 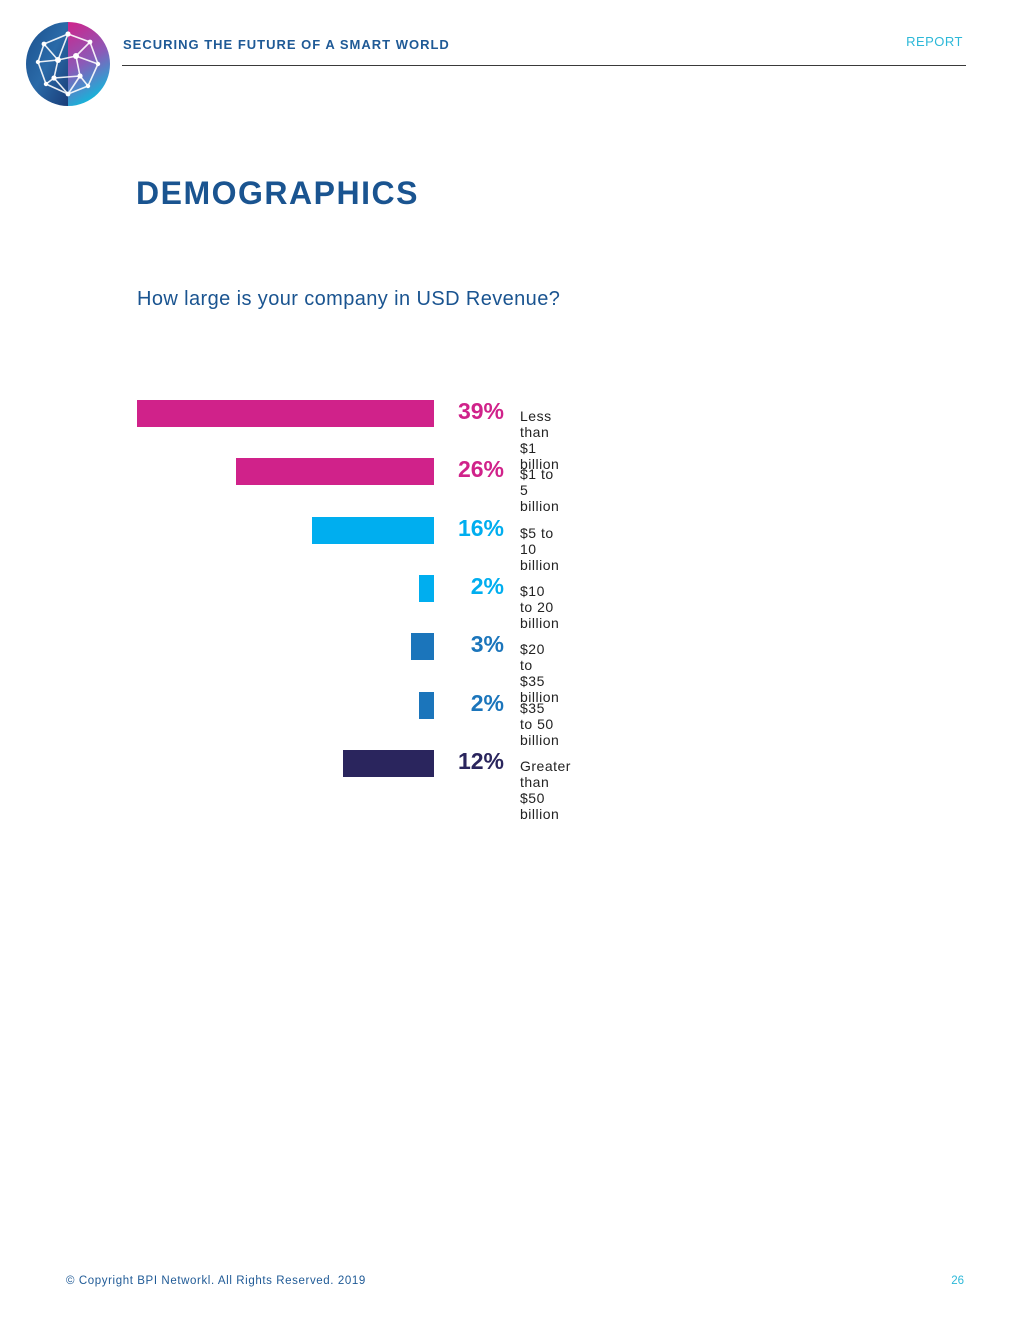 I want to click on report-label: REPORT, so click(x=934, y=41).